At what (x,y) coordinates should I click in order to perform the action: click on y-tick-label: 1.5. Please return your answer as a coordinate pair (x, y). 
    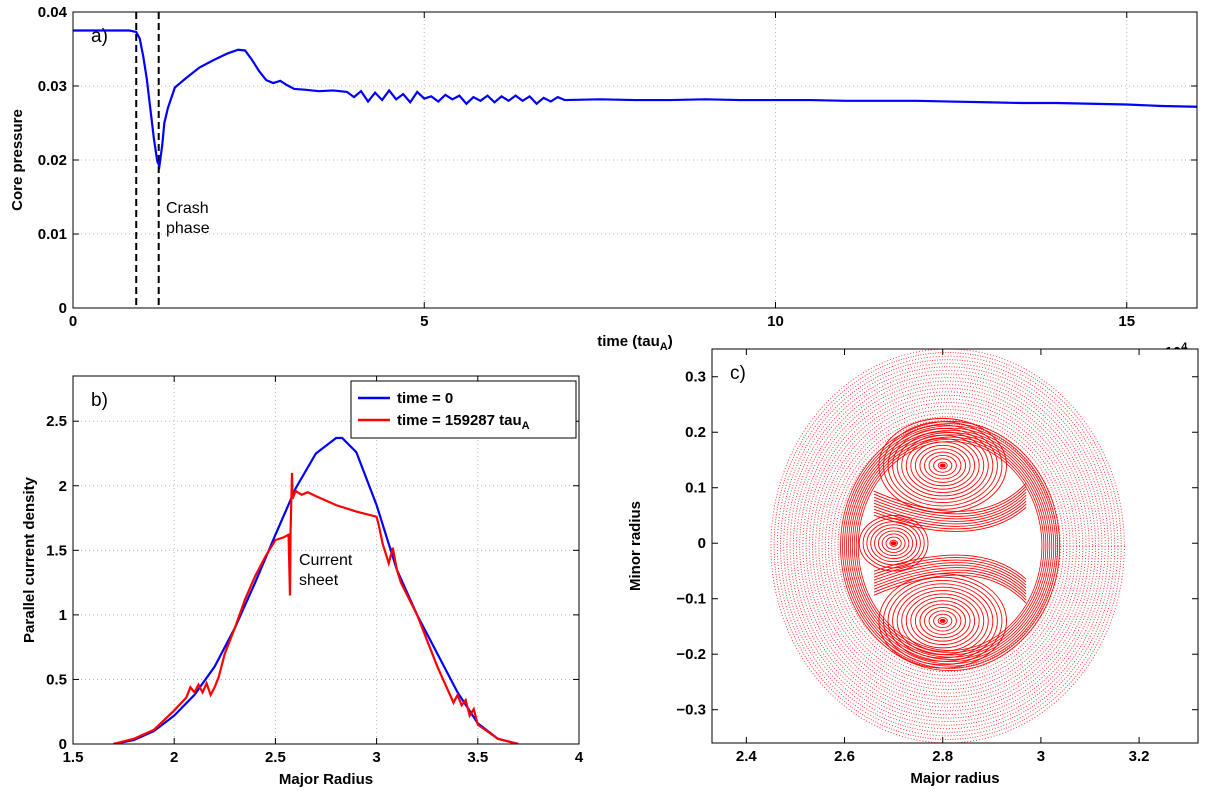
    Looking at the image, I should click on (56, 550).